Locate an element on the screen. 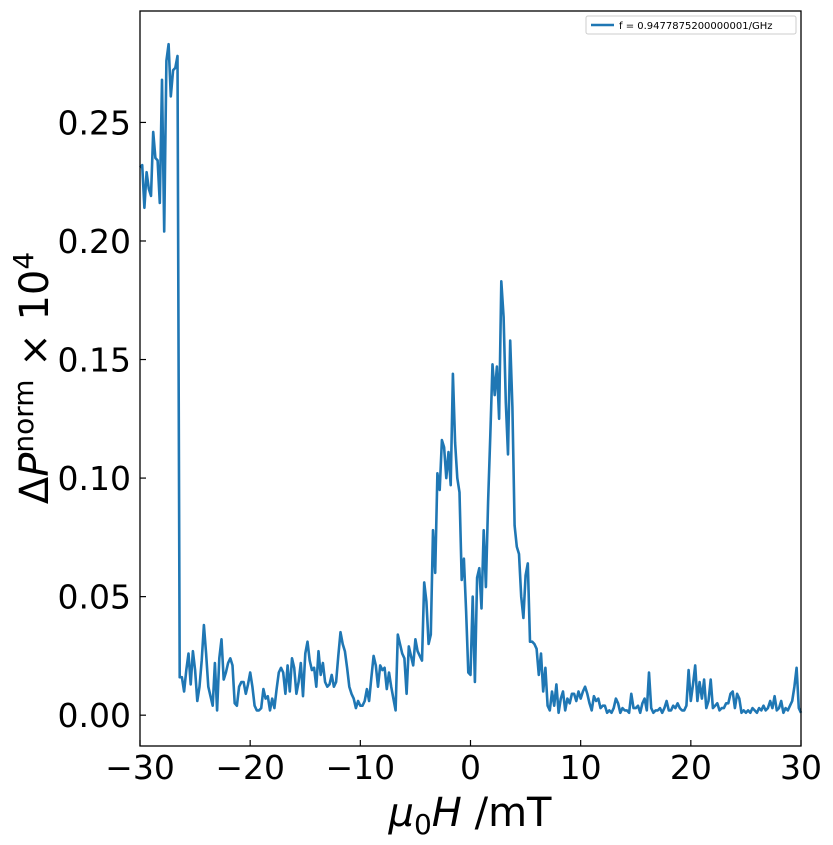 The height and width of the screenshot is (845, 833). x-tick-label: −20 is located at coordinates (250, 767).